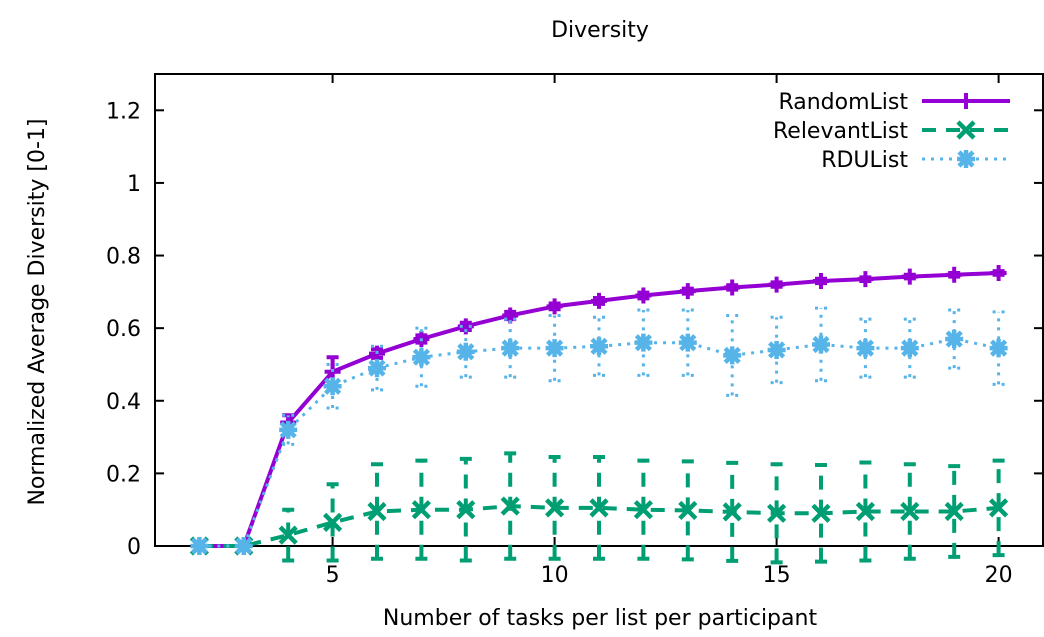 Image resolution: width=1044 pixels, height=637 pixels. I want to click on y-tick-label: 0.4, so click(123, 402).